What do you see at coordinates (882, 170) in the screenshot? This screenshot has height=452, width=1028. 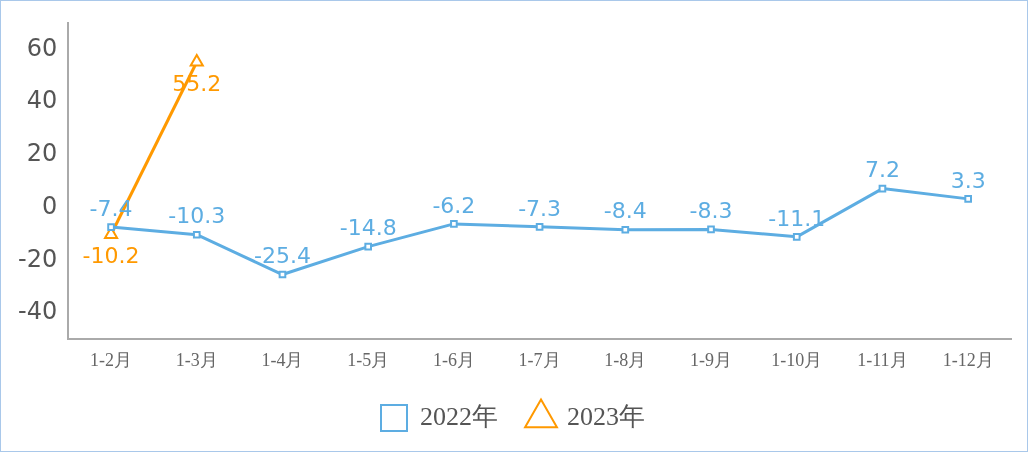 I see `data-label: 7.2` at bounding box center [882, 170].